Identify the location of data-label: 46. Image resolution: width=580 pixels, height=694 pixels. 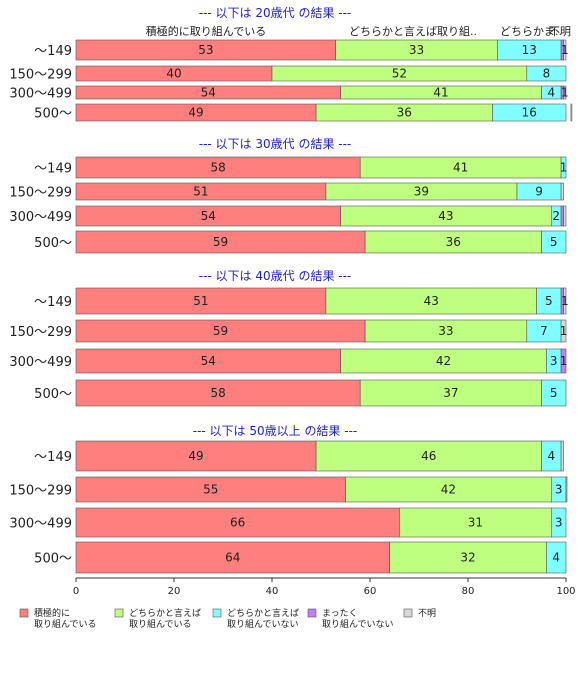
(428, 456).